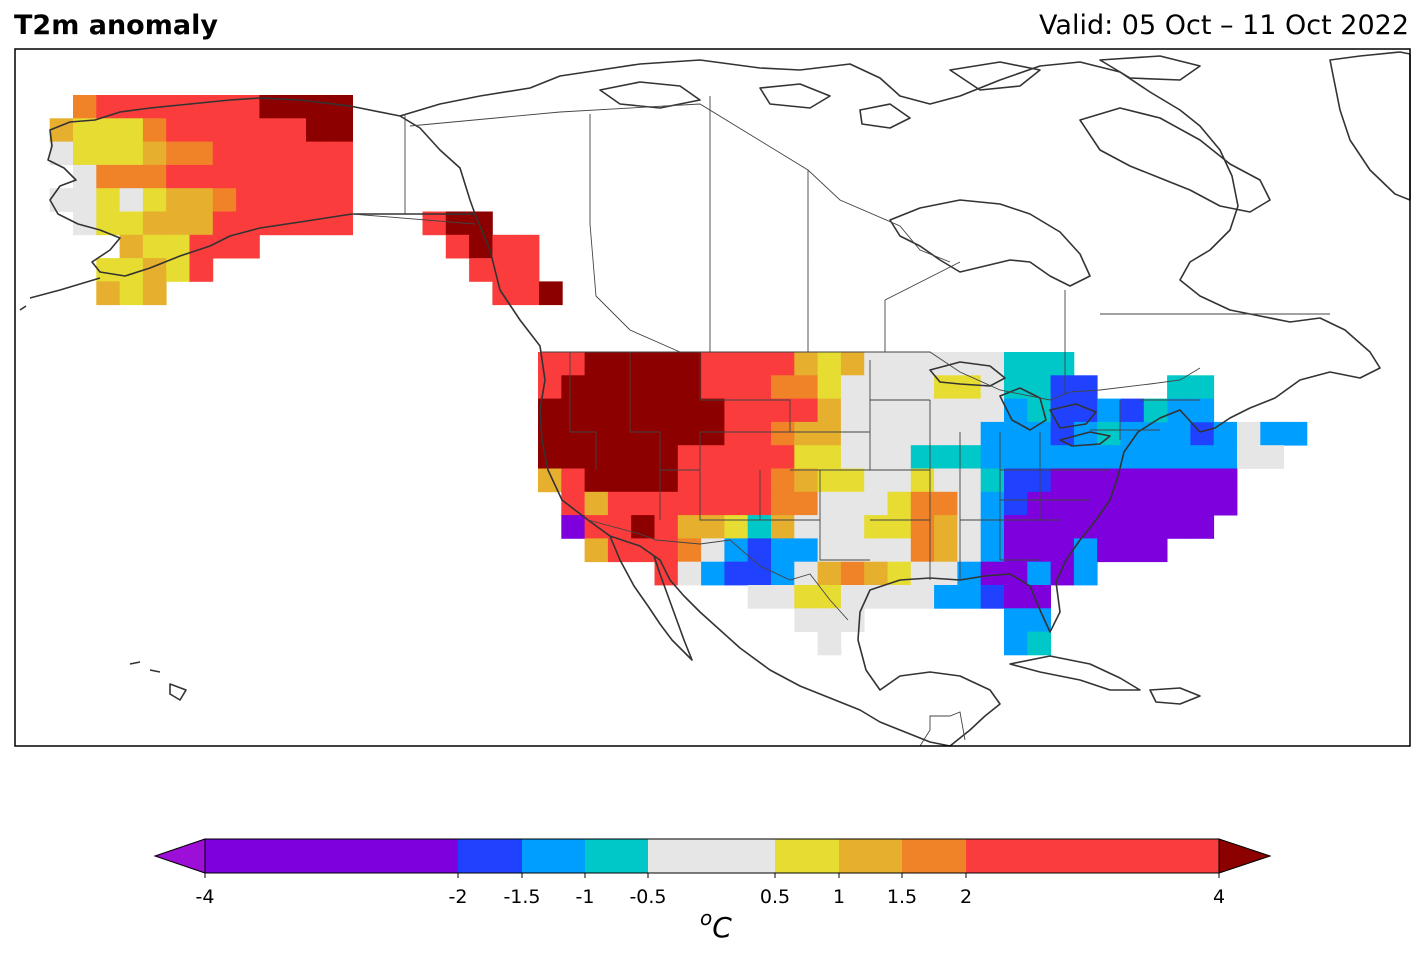  What do you see at coordinates (521, 897) in the screenshot?
I see `colorbar-tick-label: -1.5` at bounding box center [521, 897].